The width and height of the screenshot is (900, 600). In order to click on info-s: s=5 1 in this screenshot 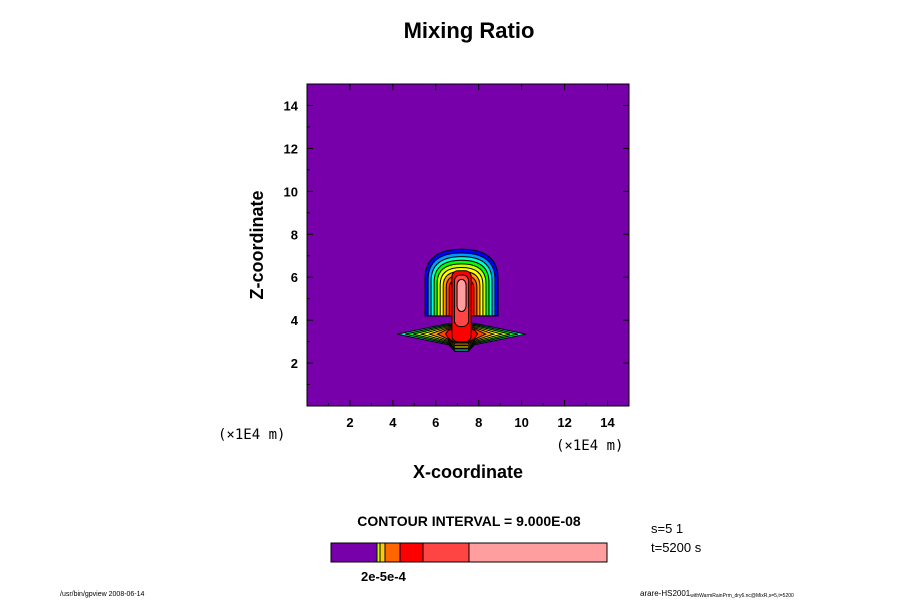, I will do `click(667, 528)`.